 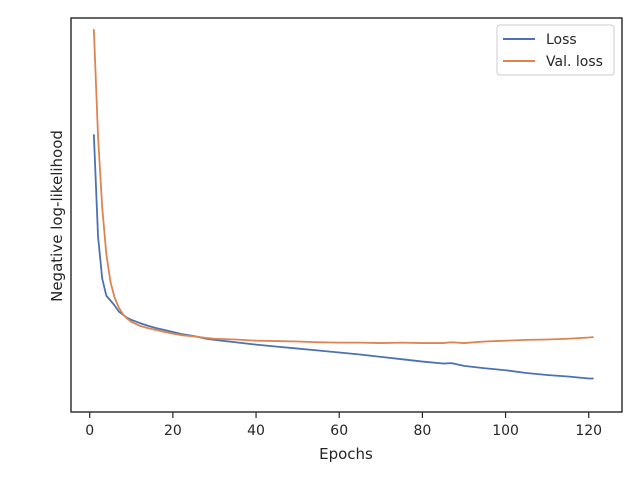 I want to click on x-axis: 0 20 40 60 80 100 120, so click(x=343, y=425).